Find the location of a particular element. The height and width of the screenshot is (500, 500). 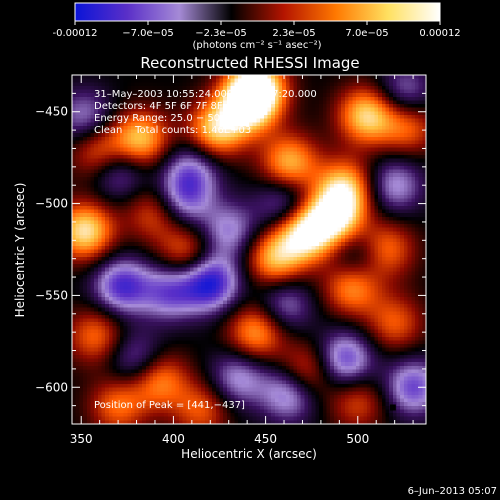

annotation-method: Clean Total counts: 1.46E+03 is located at coordinates (172, 130).